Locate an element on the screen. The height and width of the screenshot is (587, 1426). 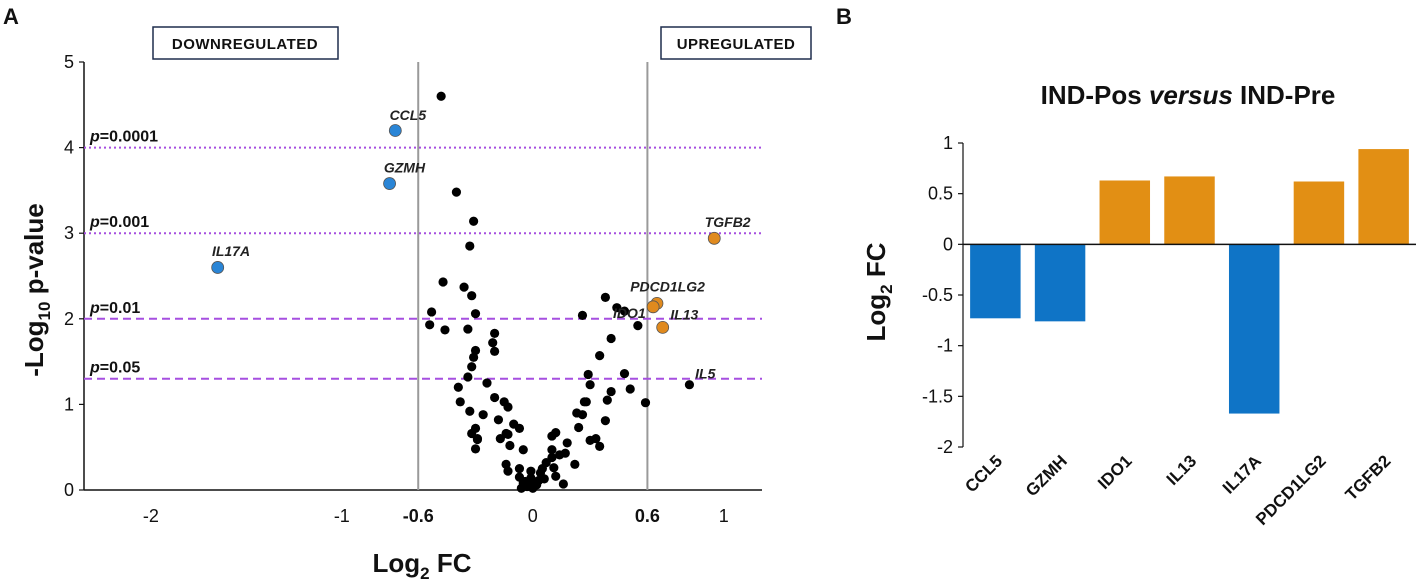
gene-point-il17a is located at coordinates (218, 267).